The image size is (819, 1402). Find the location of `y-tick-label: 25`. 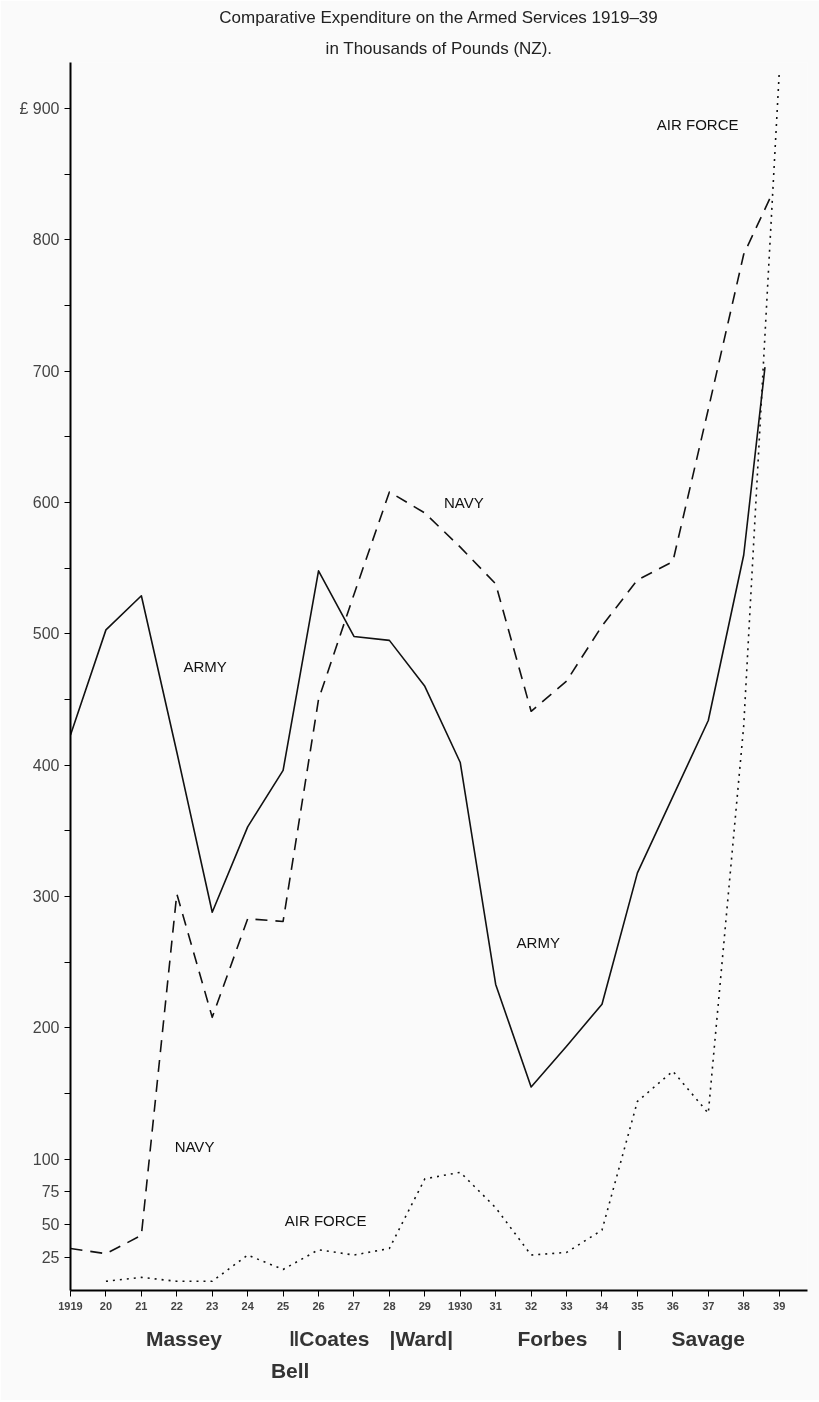

y-tick-label: 25 is located at coordinates (50, 1258).